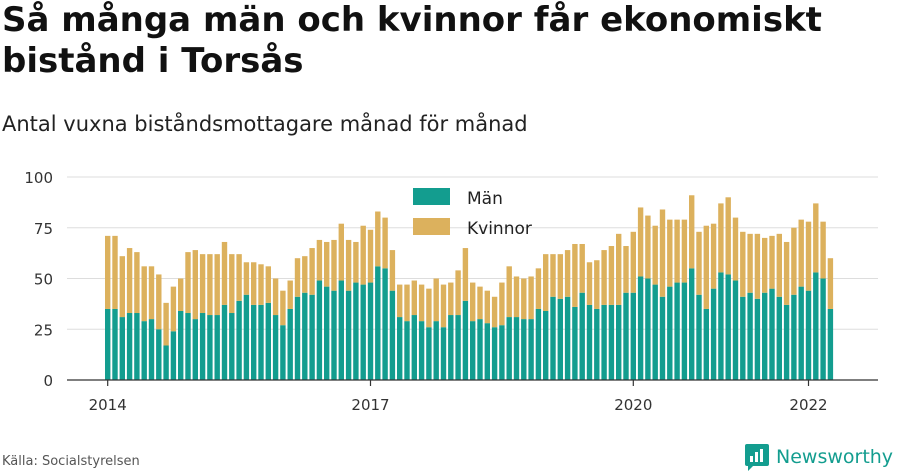 Image resolution: width=900 pixels, height=474 pixels. What do you see at coordinates (71, 461) in the screenshot?
I see `source-note: Källa: Socialstyrelsen` at bounding box center [71, 461].